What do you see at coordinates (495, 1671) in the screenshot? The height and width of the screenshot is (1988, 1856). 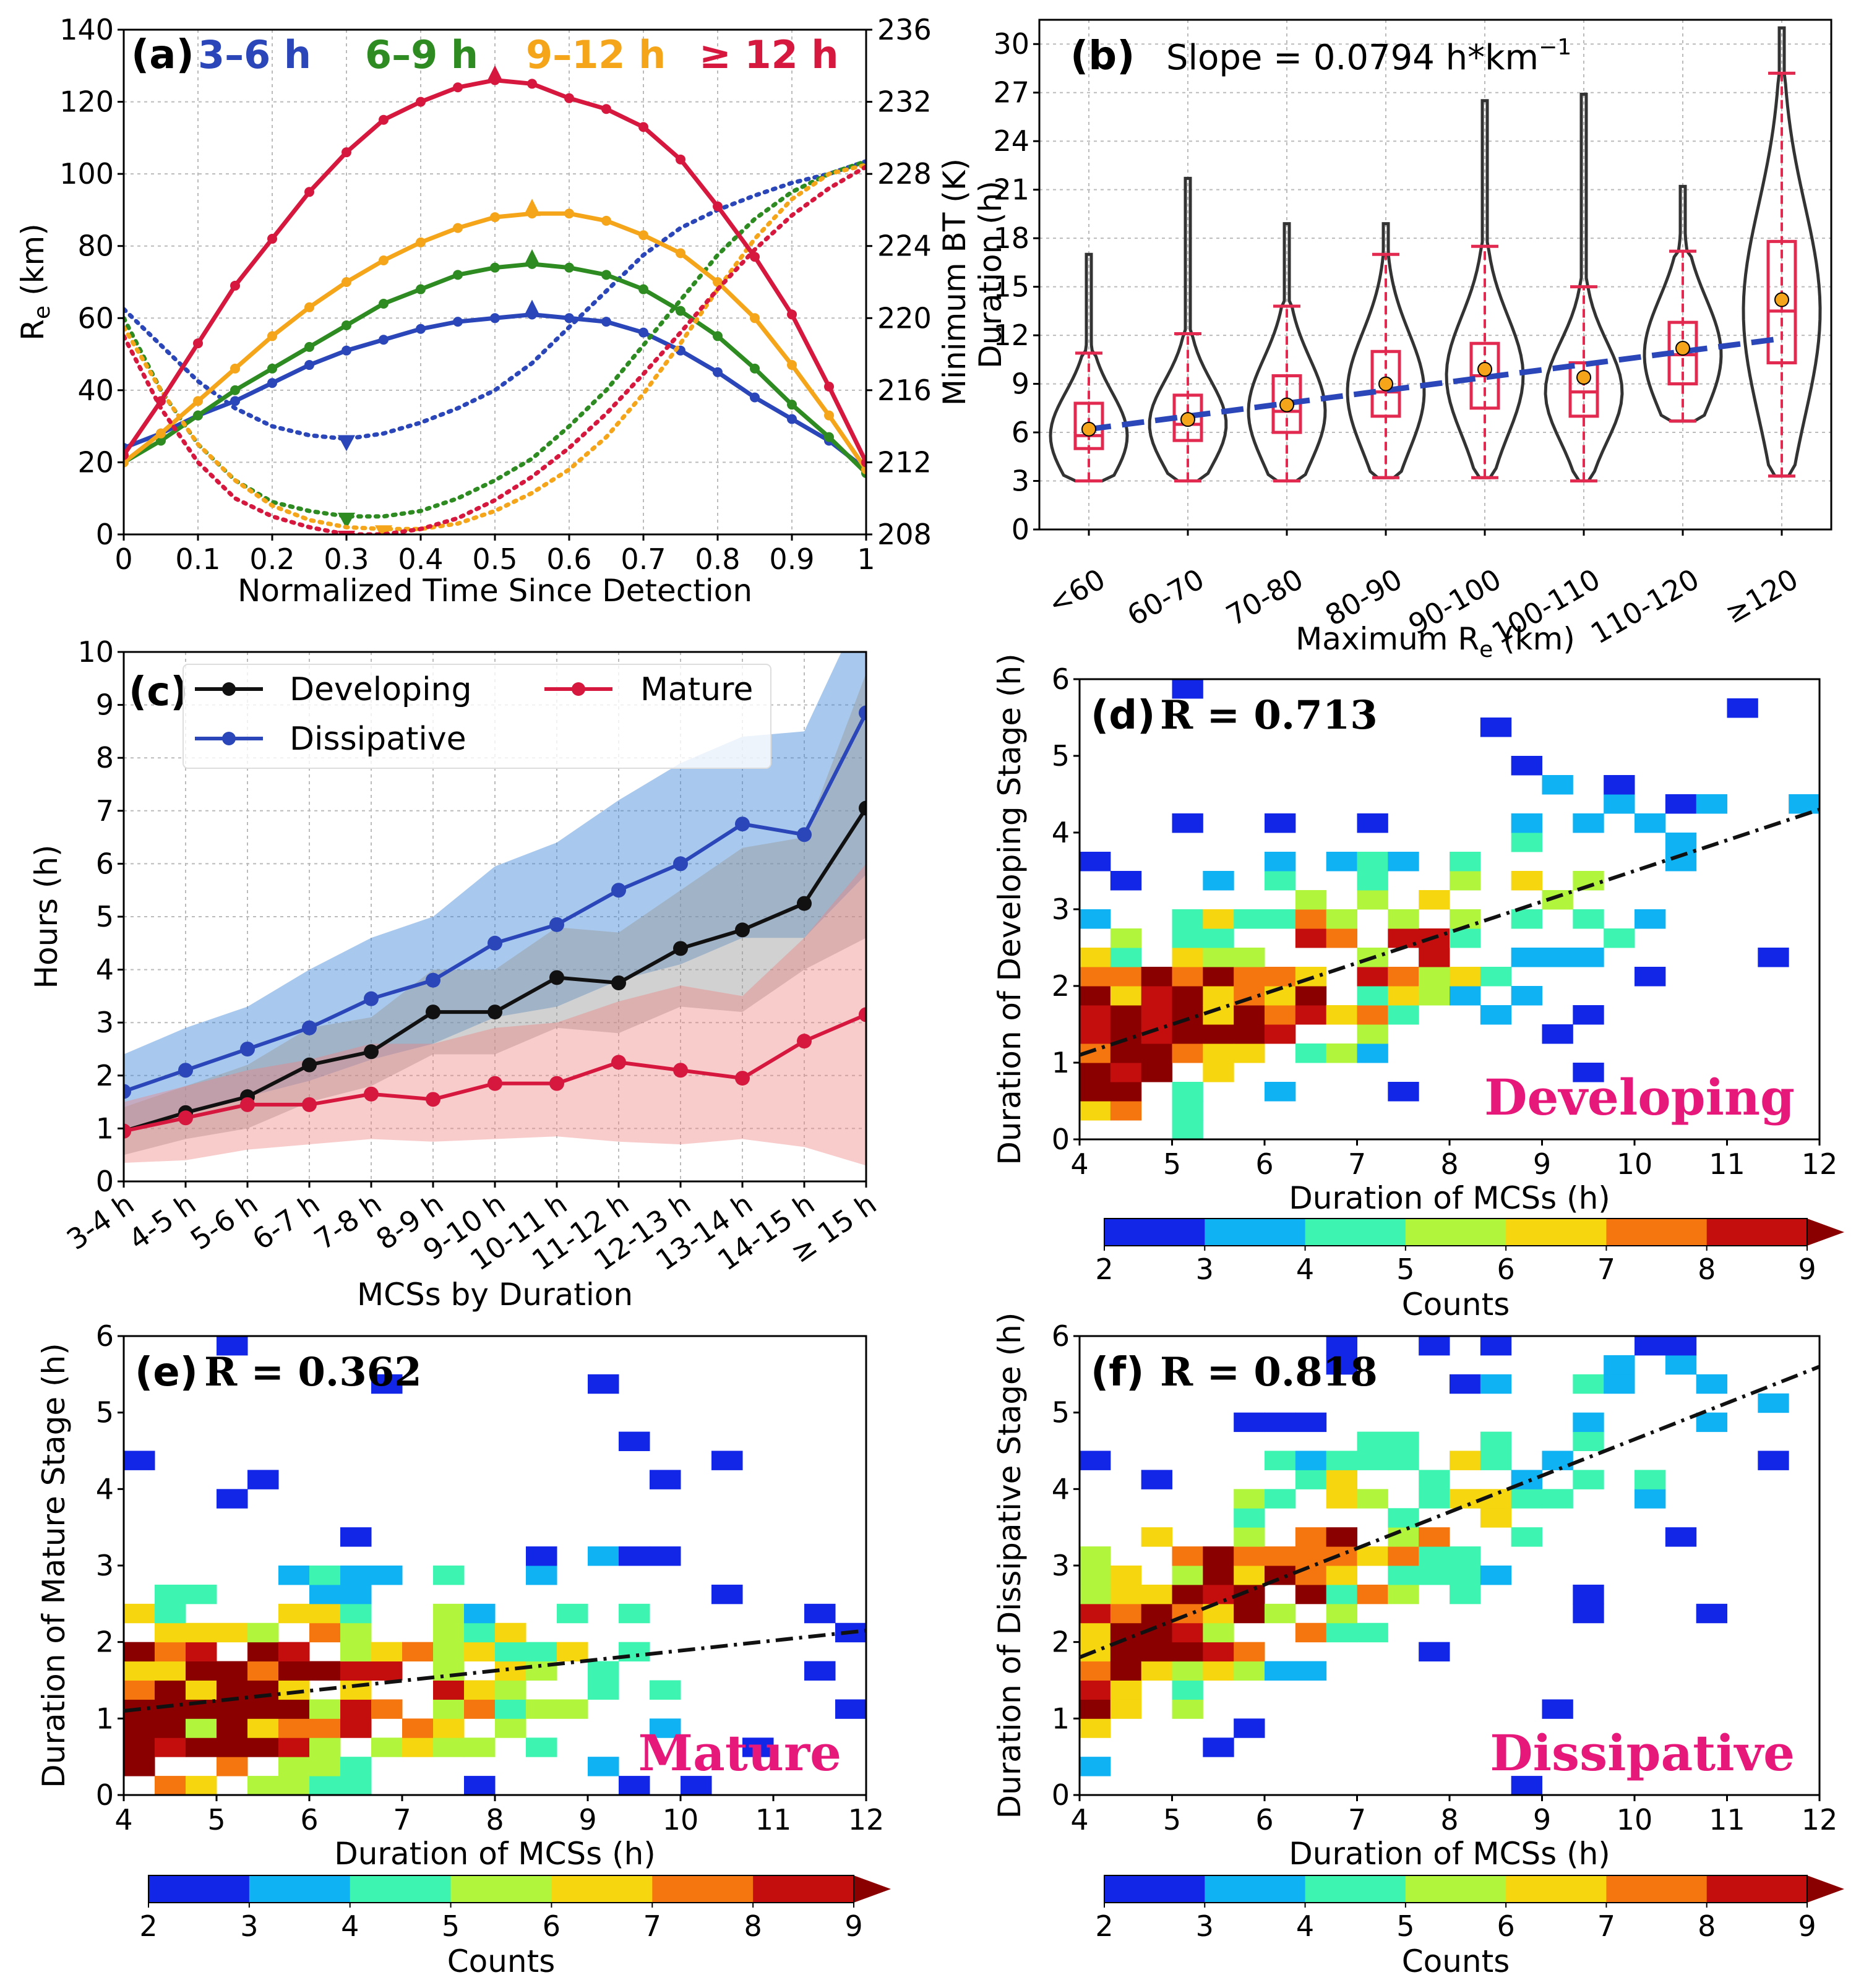 I see `fit-line` at bounding box center [495, 1671].